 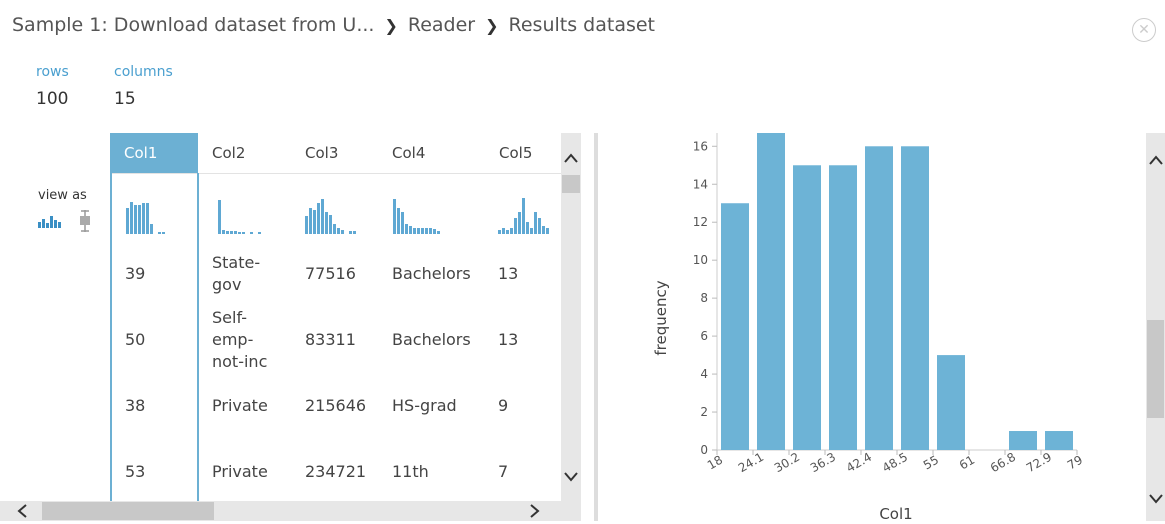 I want to click on column-header-col3: Col3, so click(x=322, y=153).